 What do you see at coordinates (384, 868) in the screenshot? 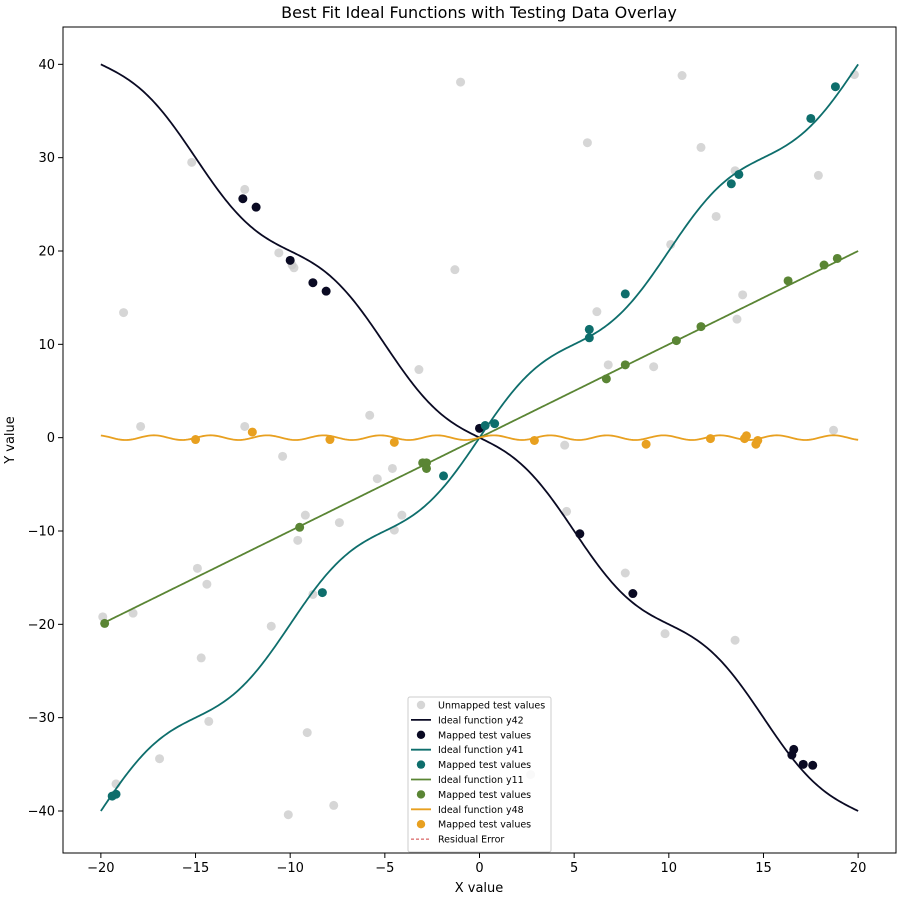
I see `x-tick-label: −5` at bounding box center [384, 868].